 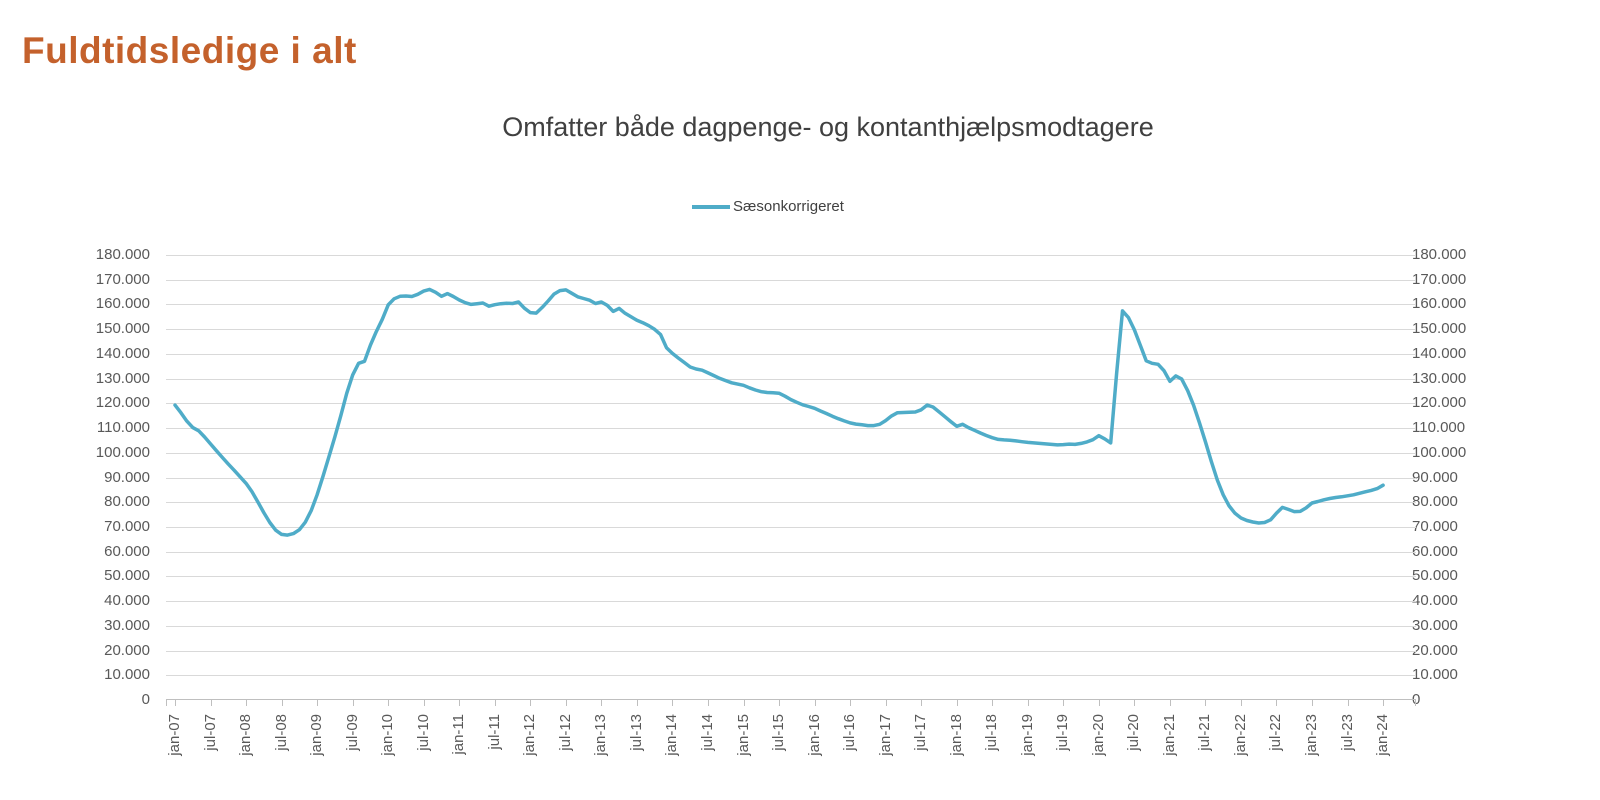 I want to click on x-tick-label: jan-18, so click(x=956, y=735).